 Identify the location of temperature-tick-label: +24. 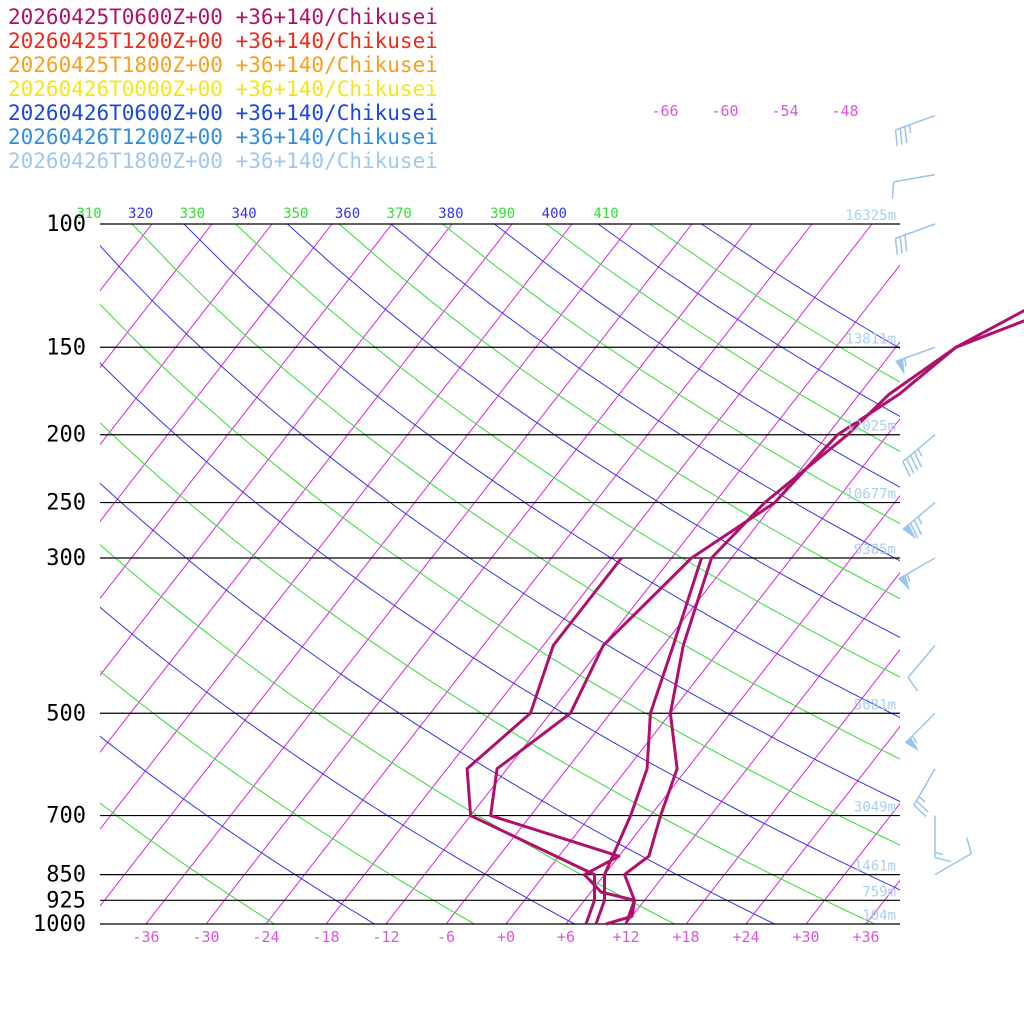
(745, 937).